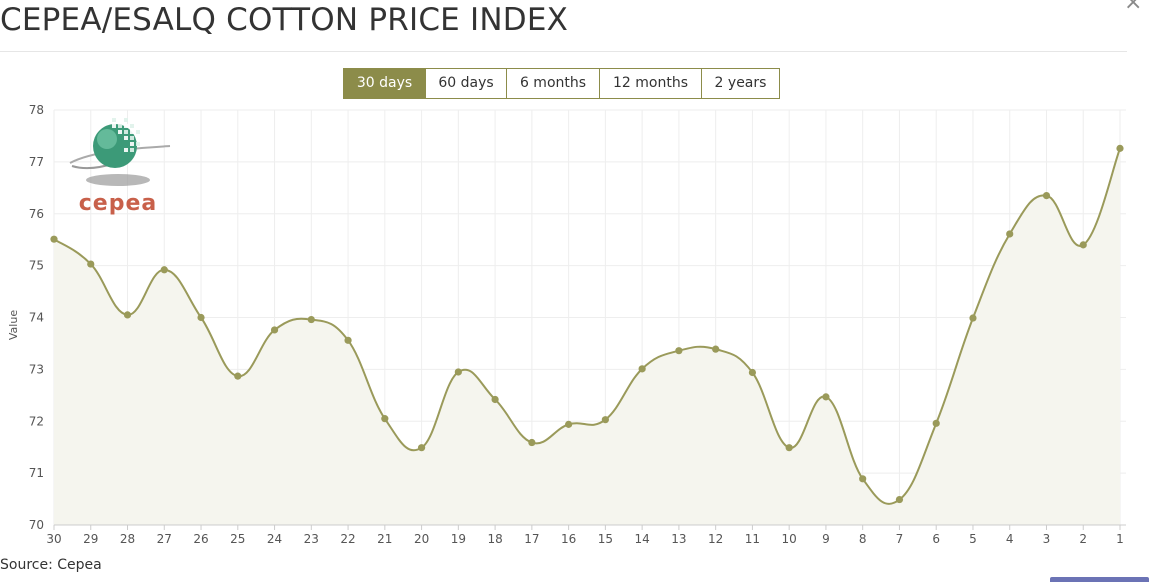  I want to click on x-tick-label: 8, so click(863, 539).